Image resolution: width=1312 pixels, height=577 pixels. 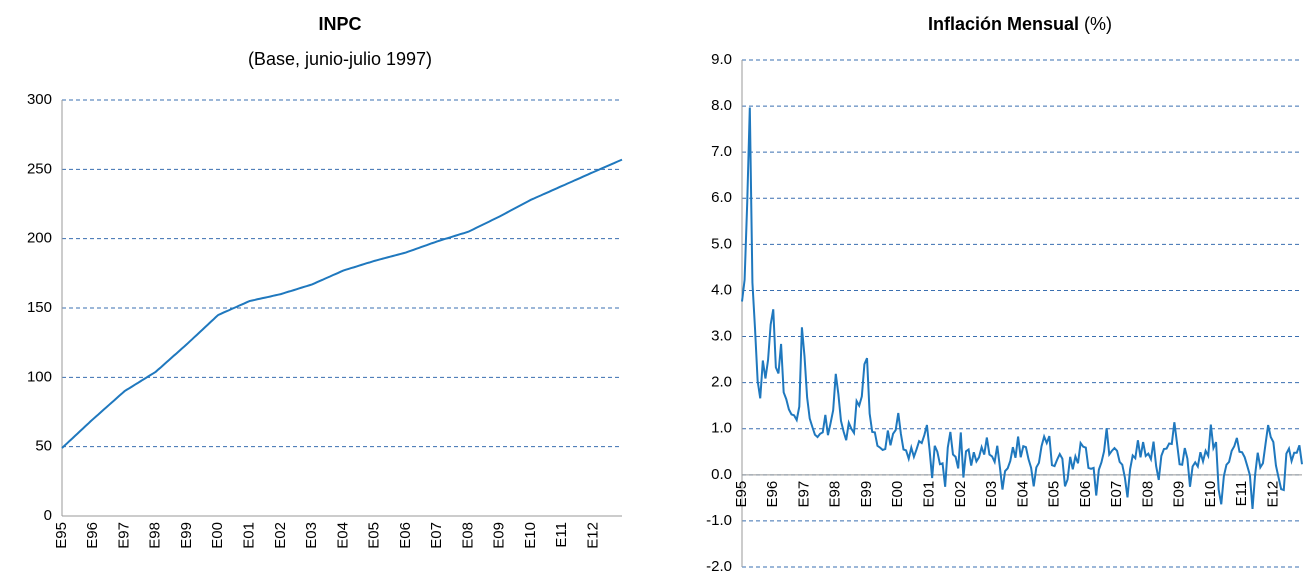 I want to click on y-tick-label: 150, so click(x=39, y=307).